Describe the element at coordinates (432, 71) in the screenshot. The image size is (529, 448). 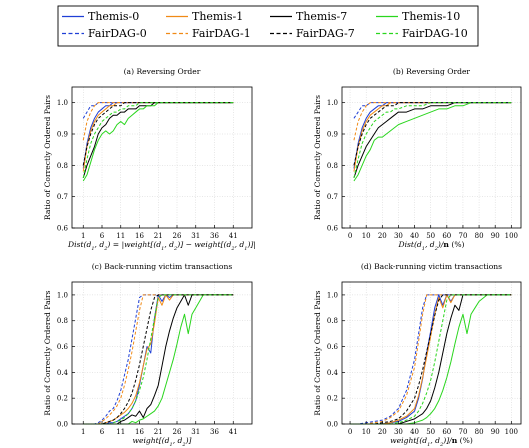
I see `panel-title: (b) Reversing Order` at that location.